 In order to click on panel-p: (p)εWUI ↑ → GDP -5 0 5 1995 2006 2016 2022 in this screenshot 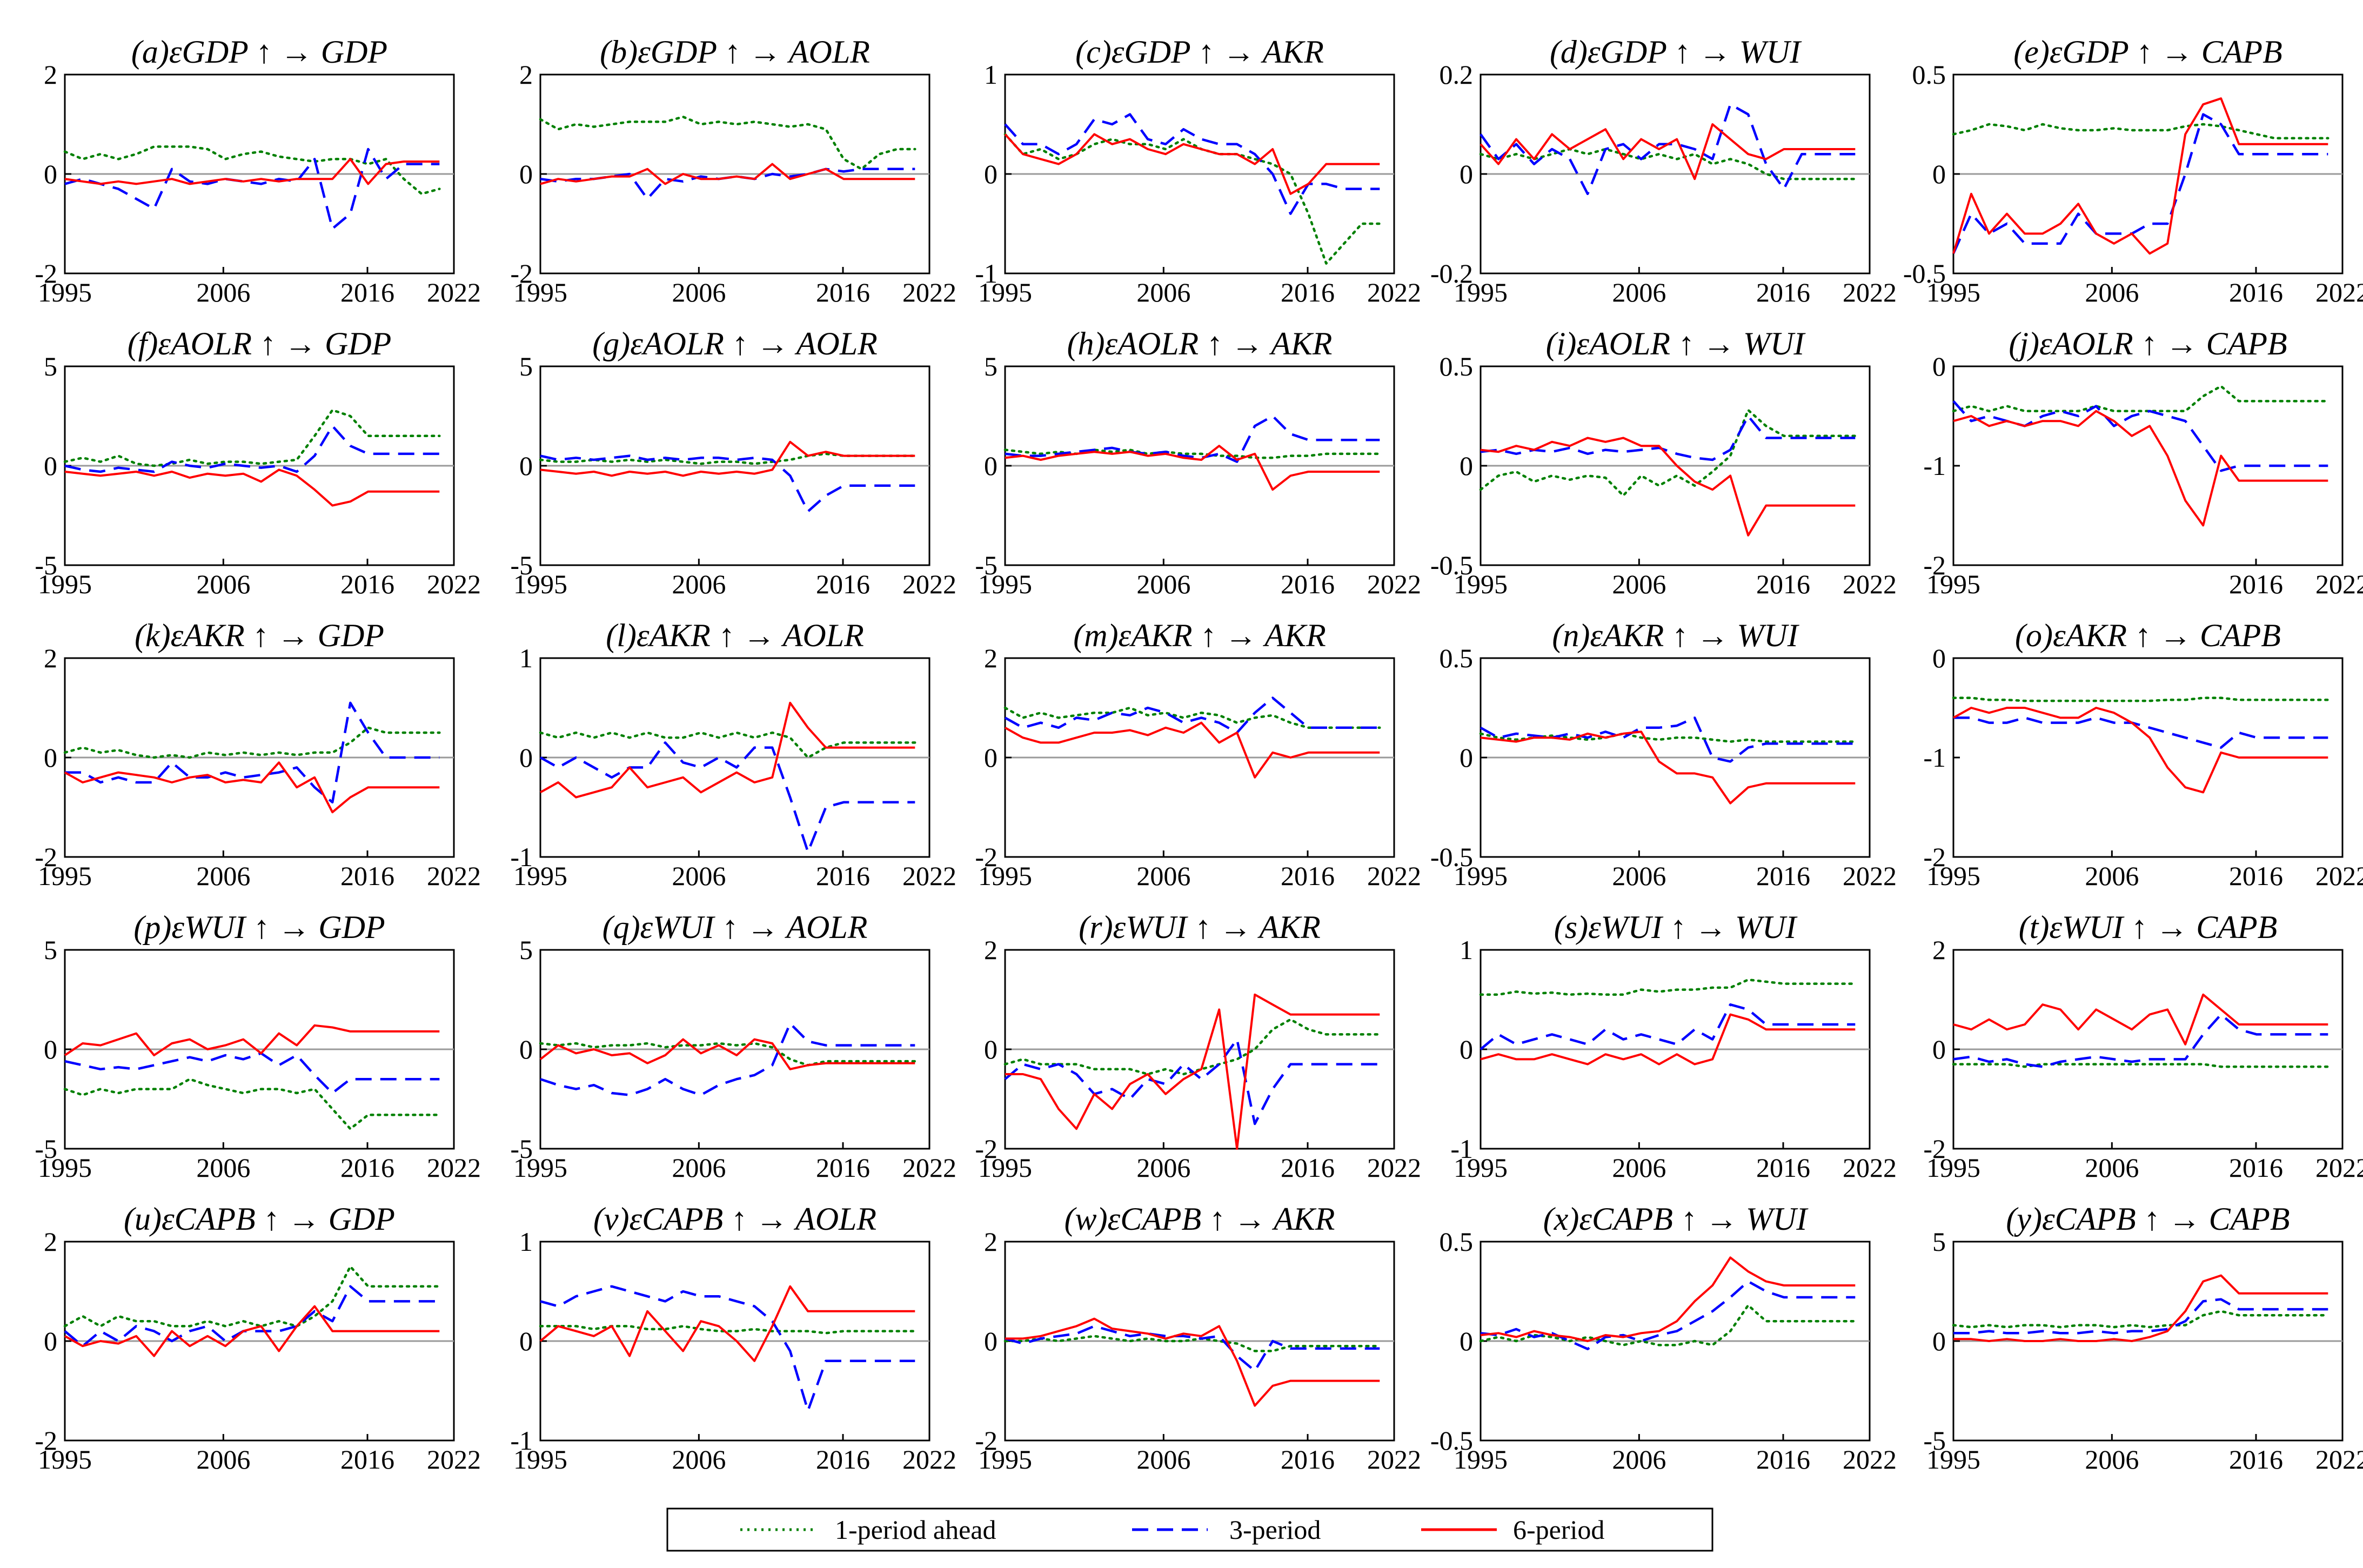, I will do `click(258, 1046)`.